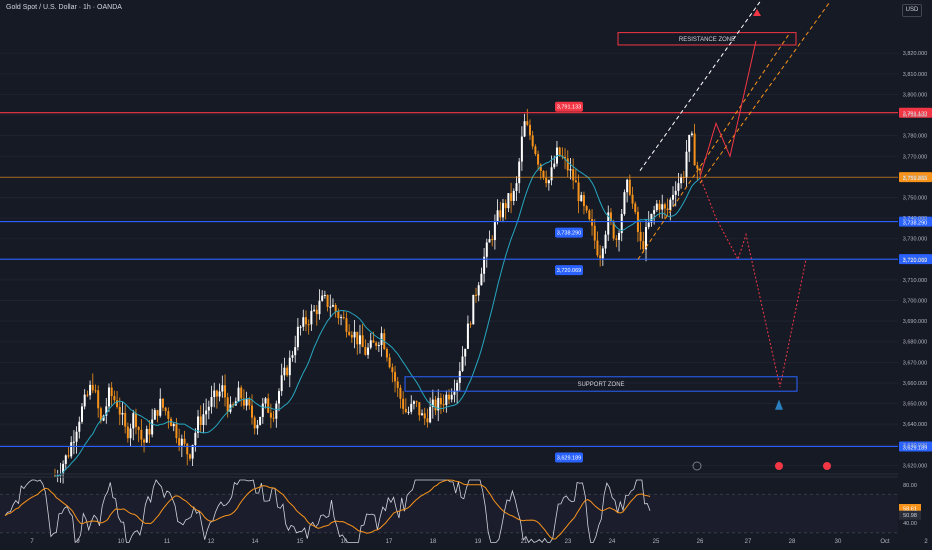 The width and height of the screenshot is (932, 550). I want to click on bull-projection, so click(728, 109).